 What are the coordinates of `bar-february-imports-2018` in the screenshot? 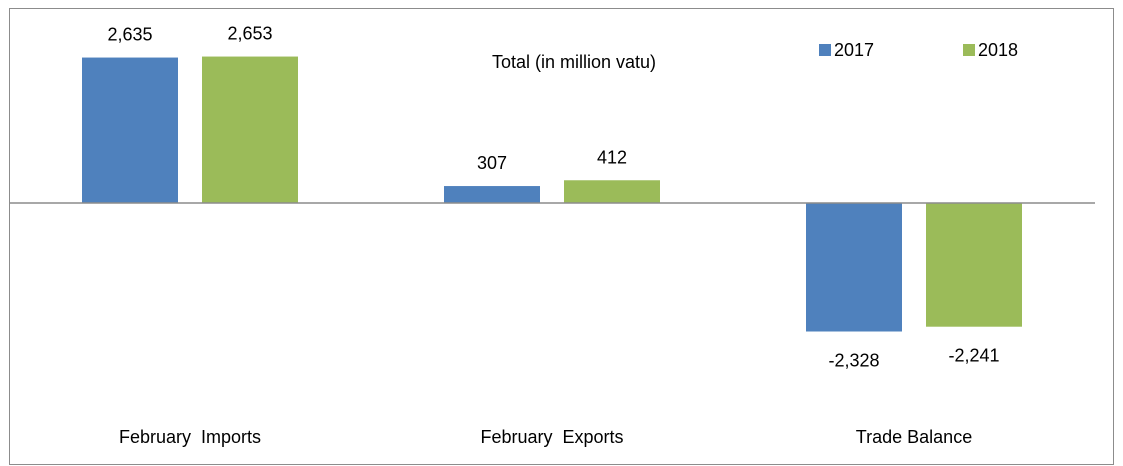 It's located at (250, 130).